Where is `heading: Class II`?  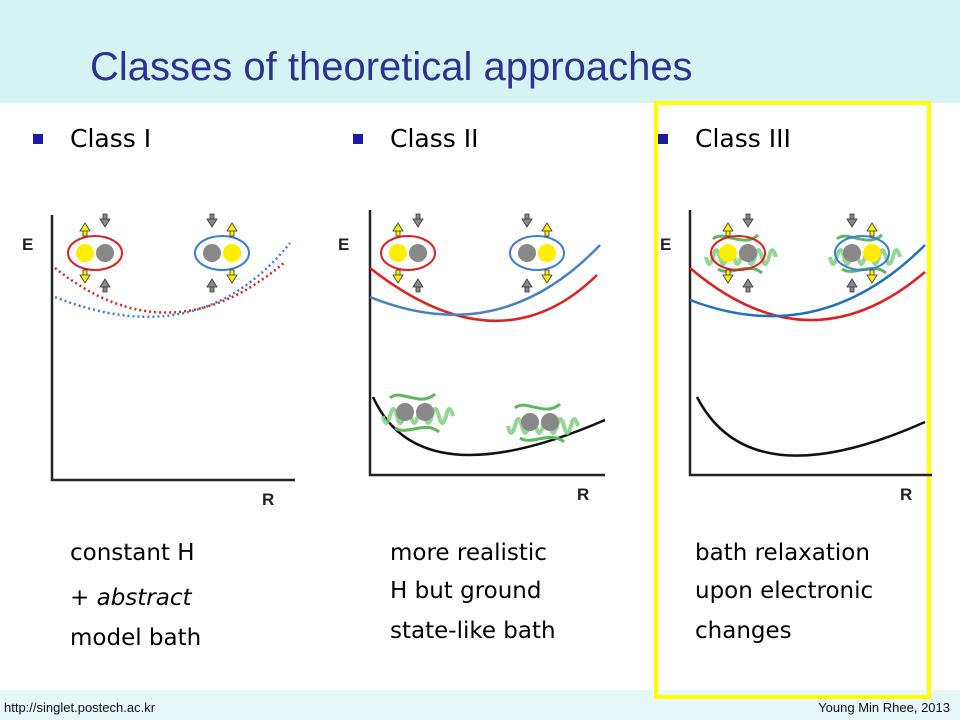
heading: Class II is located at coordinates (434, 138).